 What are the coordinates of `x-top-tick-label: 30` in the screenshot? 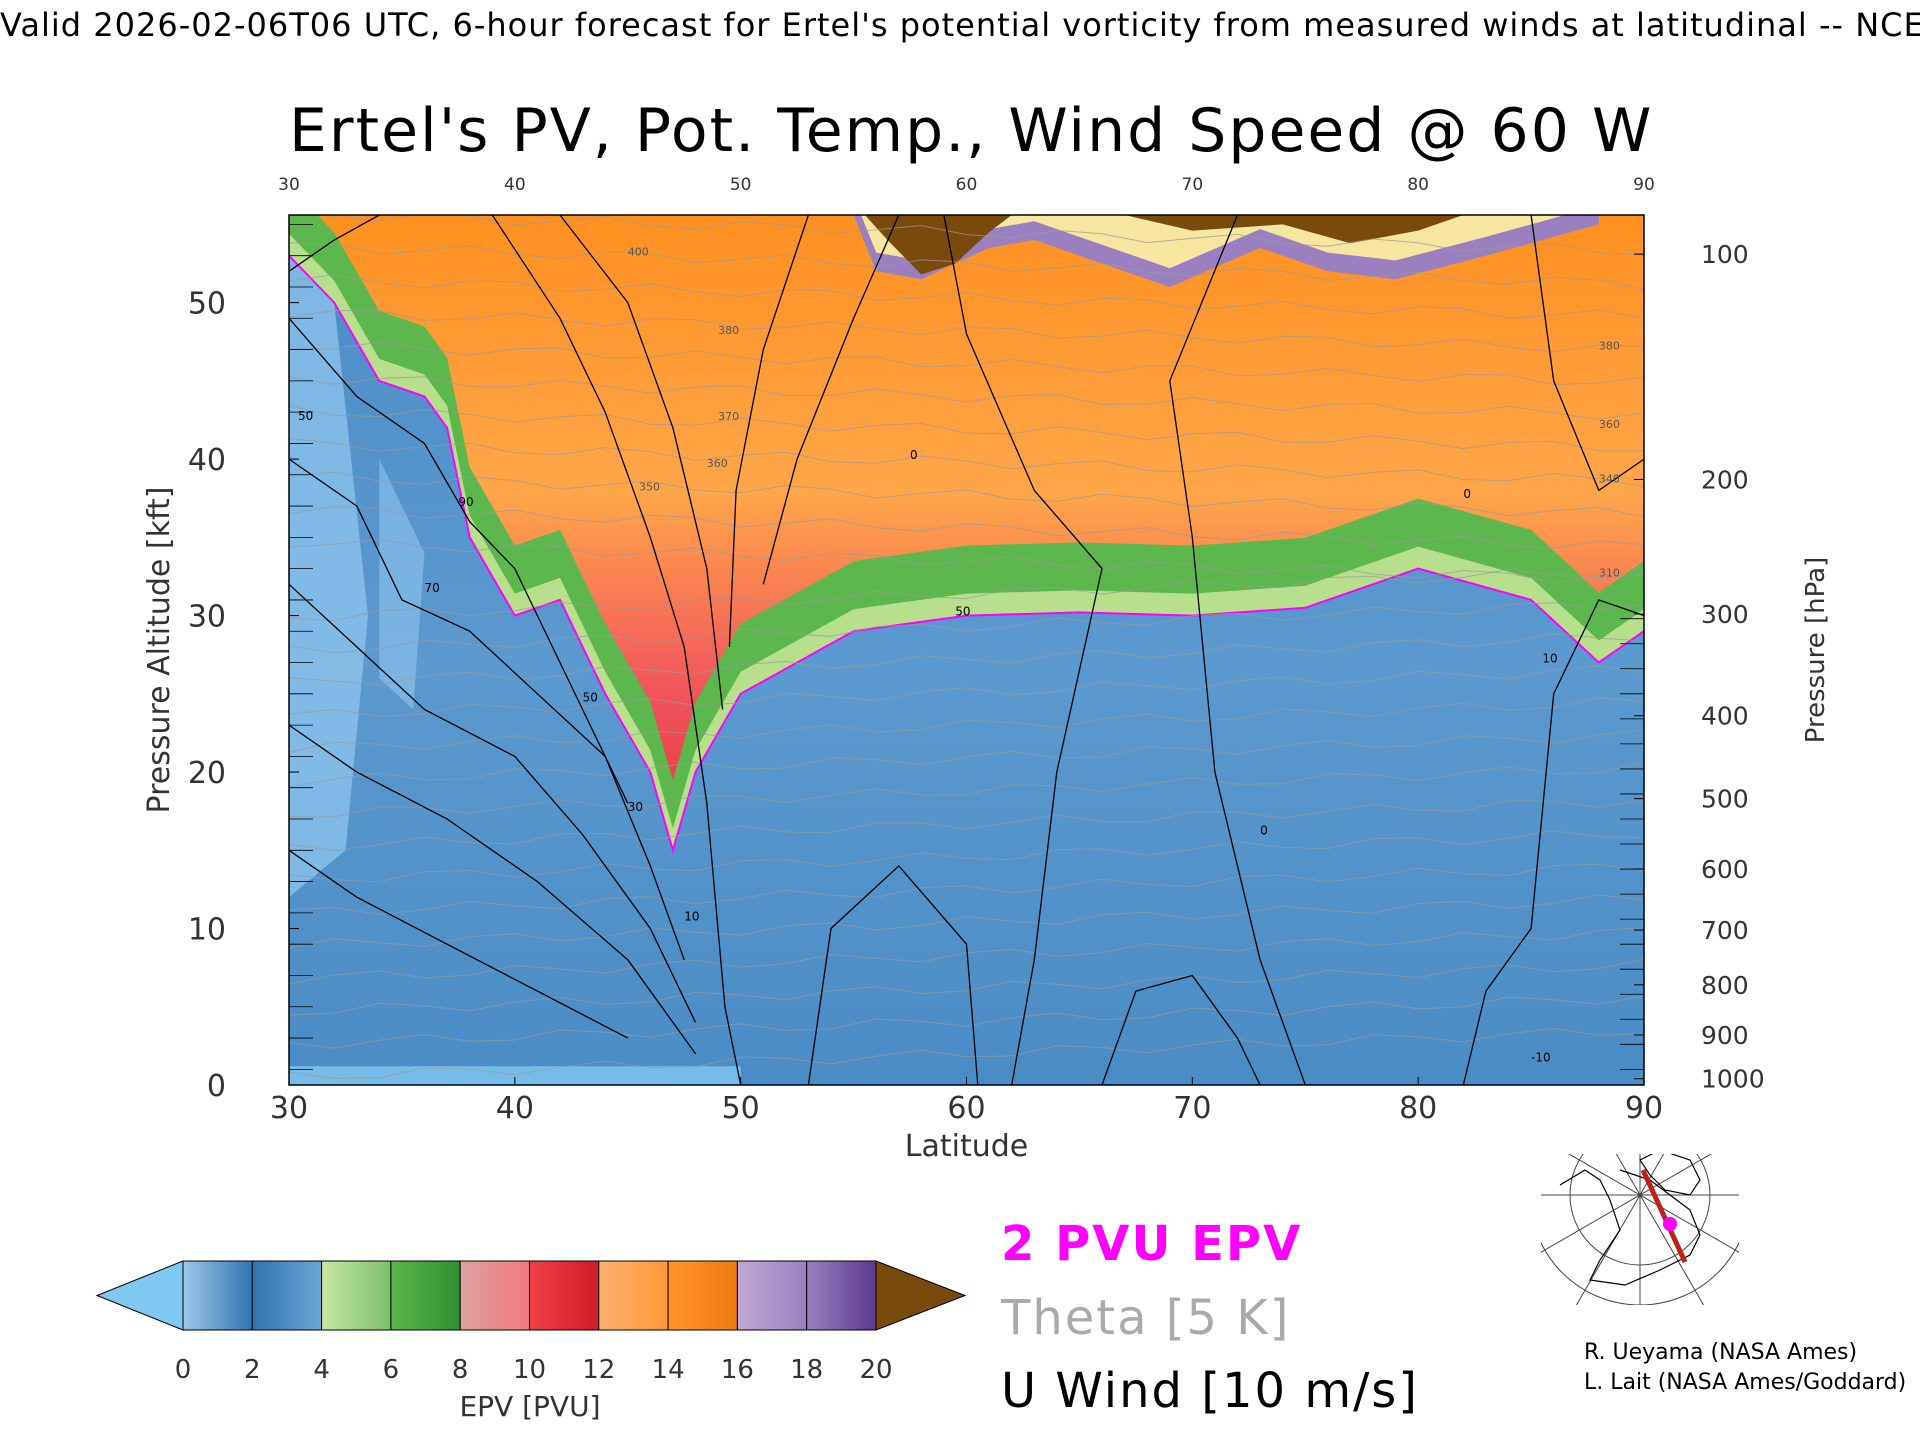 It's located at (289, 185).